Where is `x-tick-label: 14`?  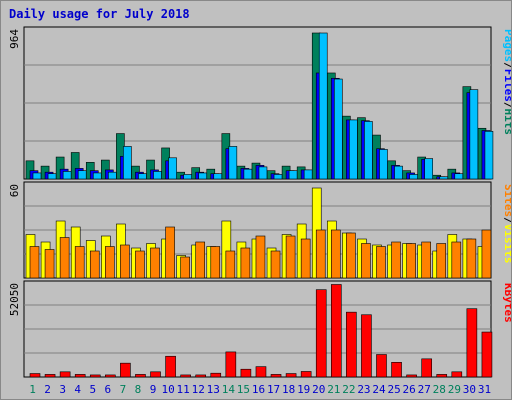
x-tick-label: 14 is located at coordinates (229, 389).